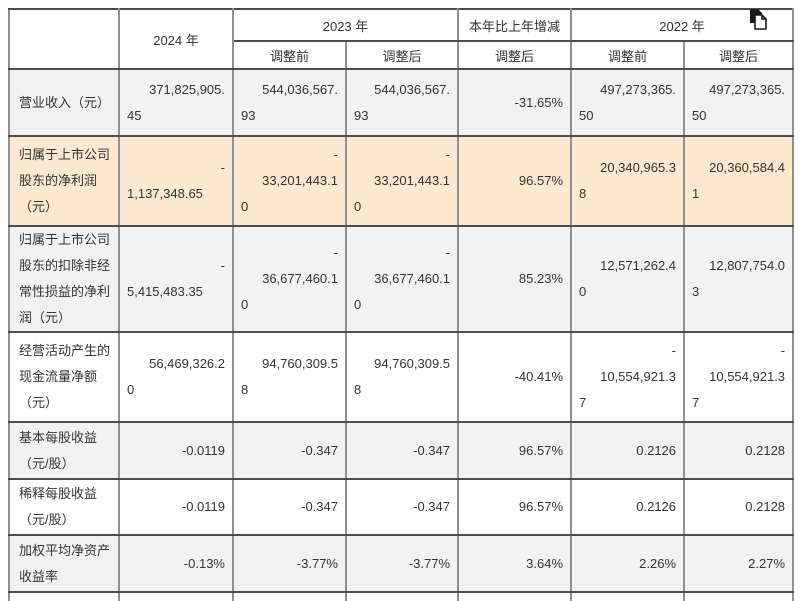  Describe the element at coordinates (176, 377) in the screenshot. I see `value-cell: 56,469,326.2 0` at that location.